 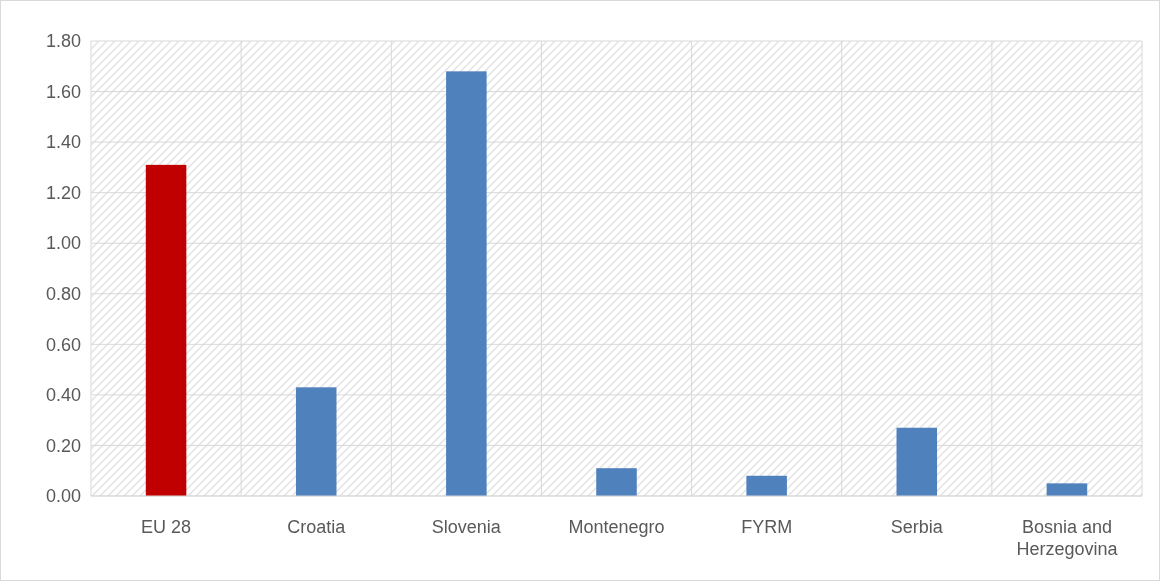 What do you see at coordinates (166, 527) in the screenshot?
I see `x-tick-label: EU 28` at bounding box center [166, 527].